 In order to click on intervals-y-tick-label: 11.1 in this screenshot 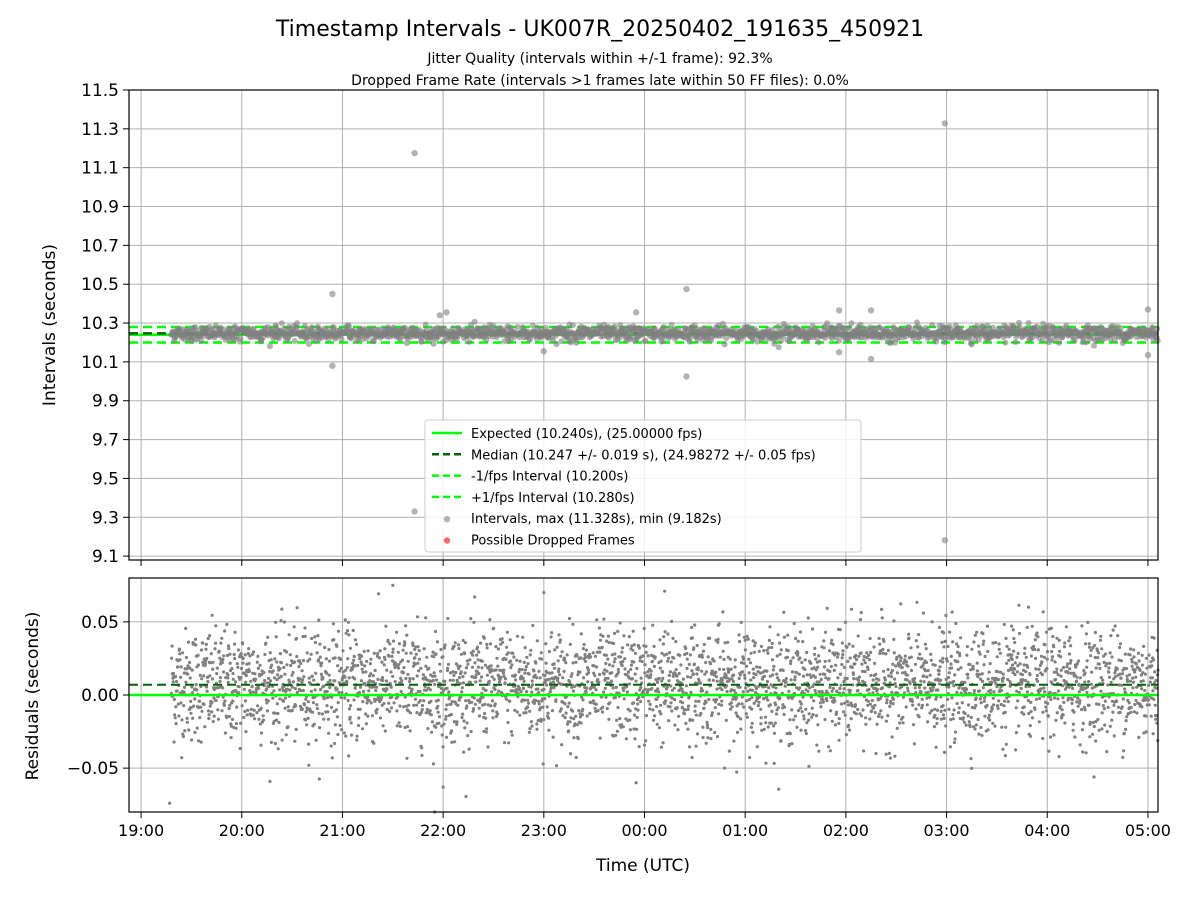, I will do `click(100, 169)`.